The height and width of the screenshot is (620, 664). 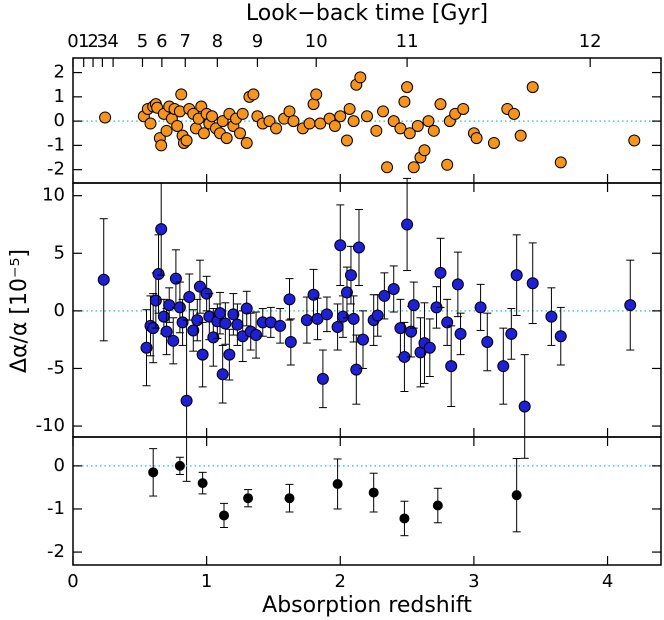 I want to click on y-tick-label: 0, so click(x=59, y=465).